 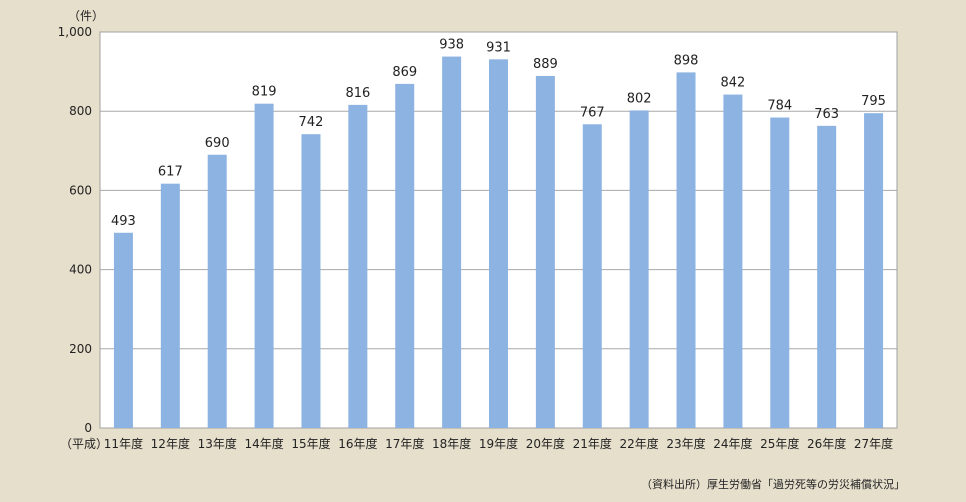 What do you see at coordinates (779, 443) in the screenshot?
I see `x-tick-label: 25年度` at bounding box center [779, 443].